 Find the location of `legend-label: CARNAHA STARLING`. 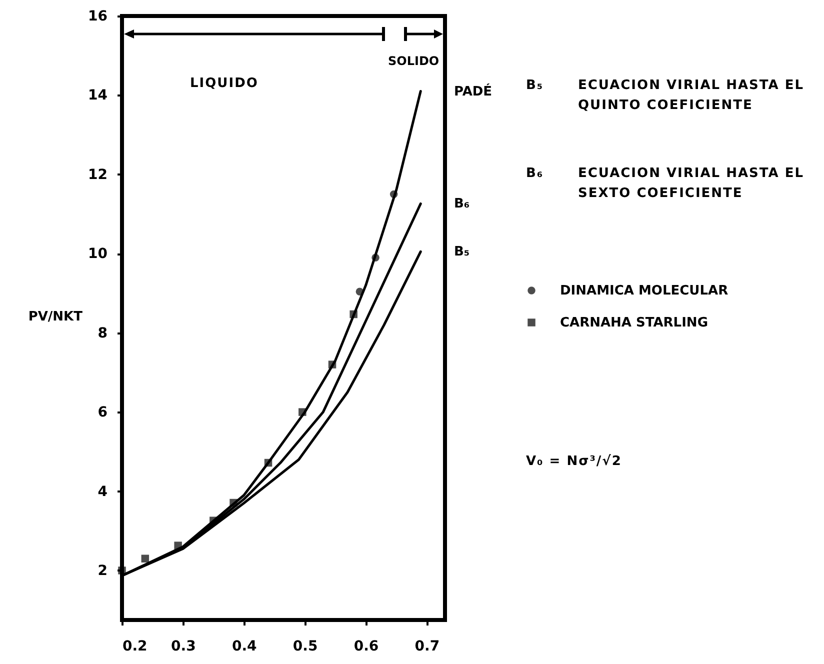

legend-label: CARNAHA STARLING is located at coordinates (634, 323).